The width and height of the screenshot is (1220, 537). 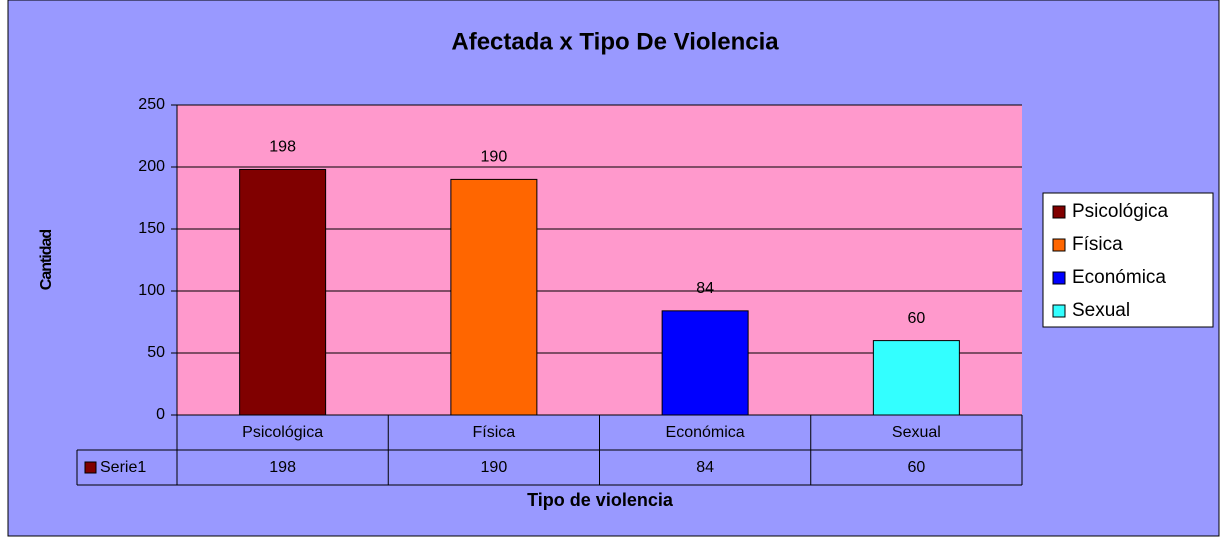 I want to click on legend-label: Económica, so click(x=1119, y=277).